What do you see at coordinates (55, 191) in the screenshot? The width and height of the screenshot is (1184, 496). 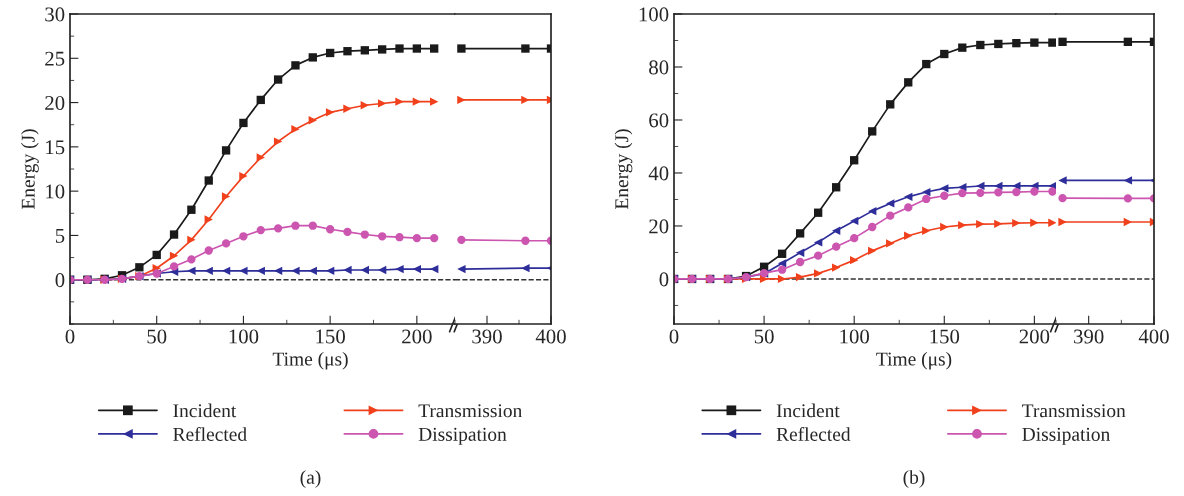 I see `y-tick-label: 10` at bounding box center [55, 191].